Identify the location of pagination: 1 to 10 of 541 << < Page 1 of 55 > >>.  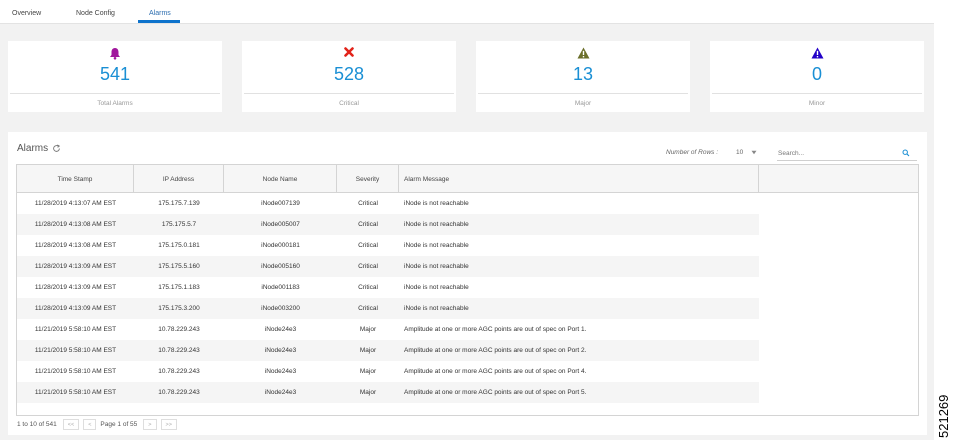
(97, 424).